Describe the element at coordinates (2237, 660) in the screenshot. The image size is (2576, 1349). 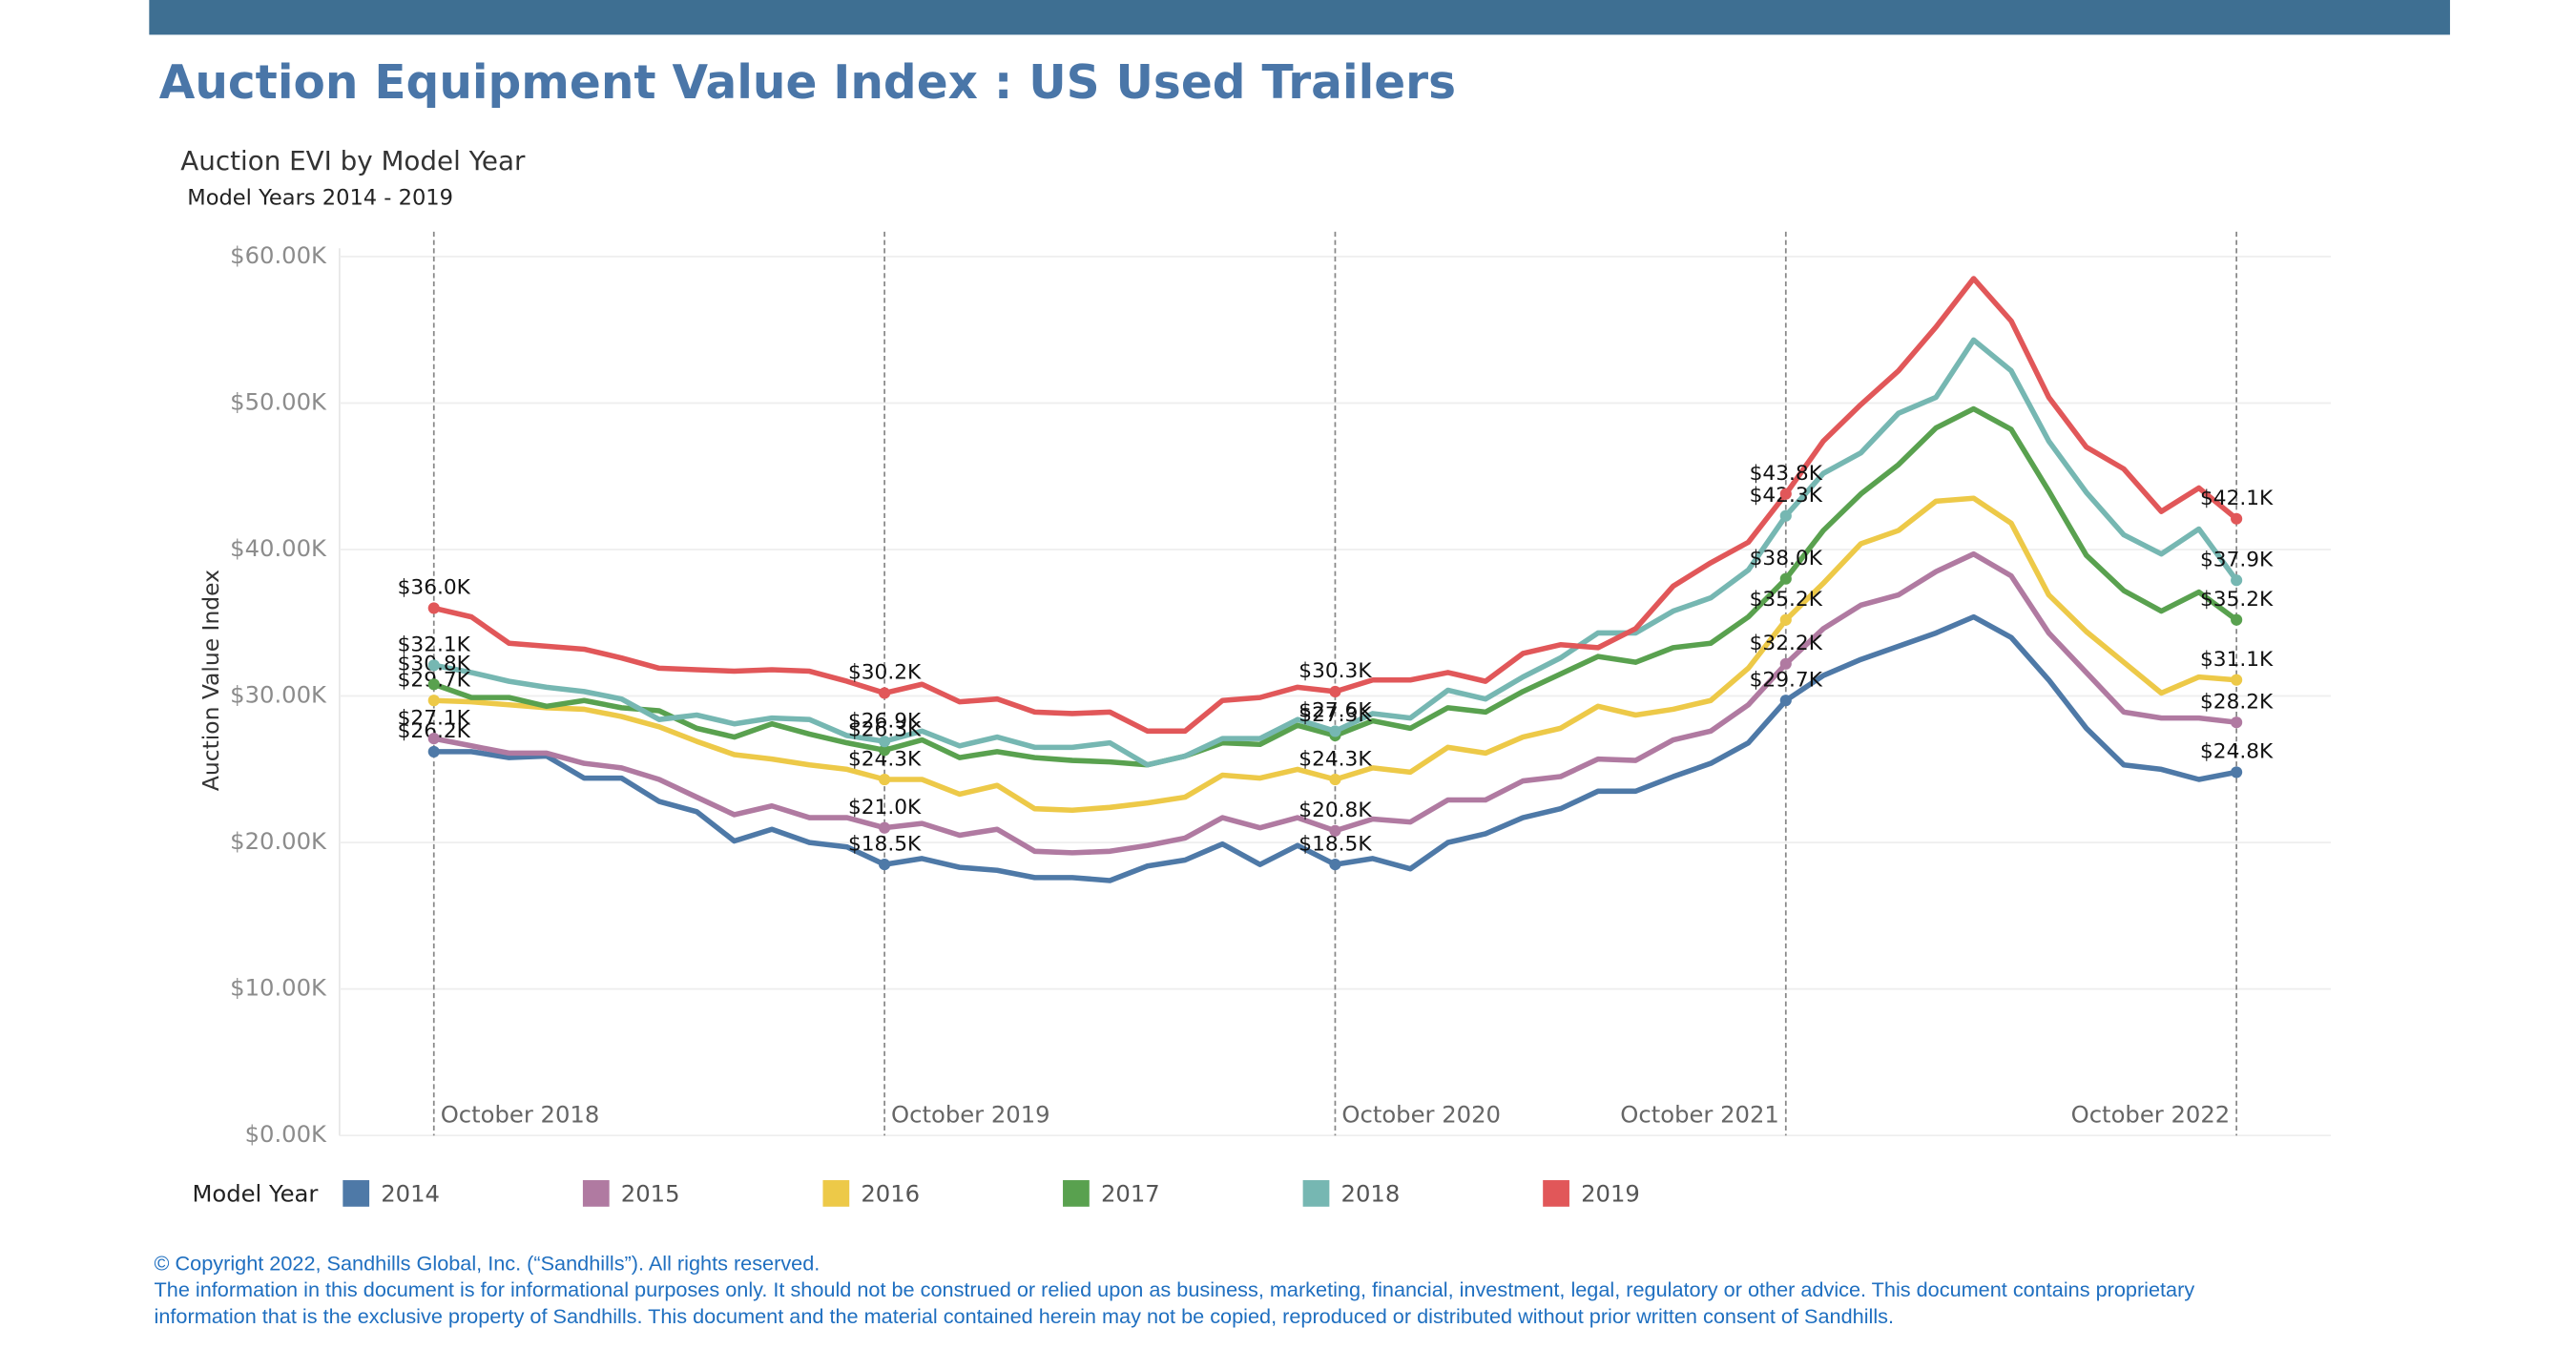
I see `data-label: $31.1K` at that location.